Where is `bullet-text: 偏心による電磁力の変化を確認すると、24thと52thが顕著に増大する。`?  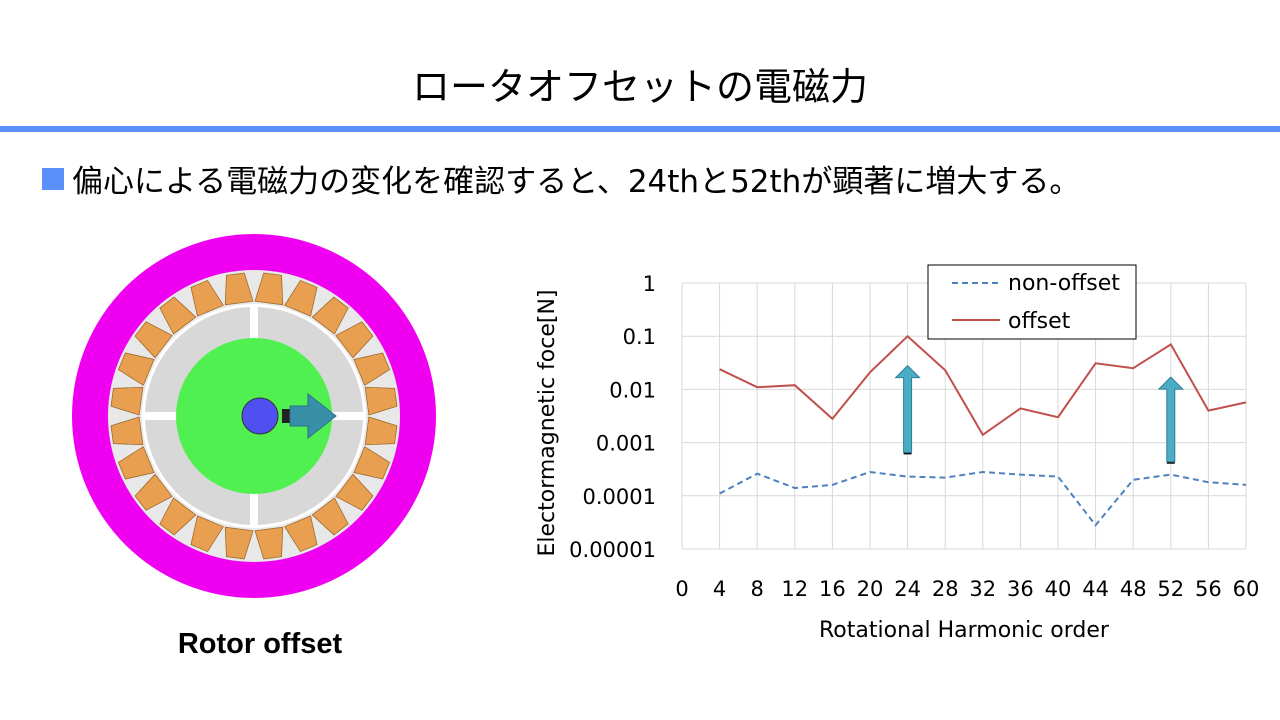 bullet-text: 偏心による電磁力の変化を確認すると、24thと52thが顕著に増大する。 is located at coordinates (576, 182).